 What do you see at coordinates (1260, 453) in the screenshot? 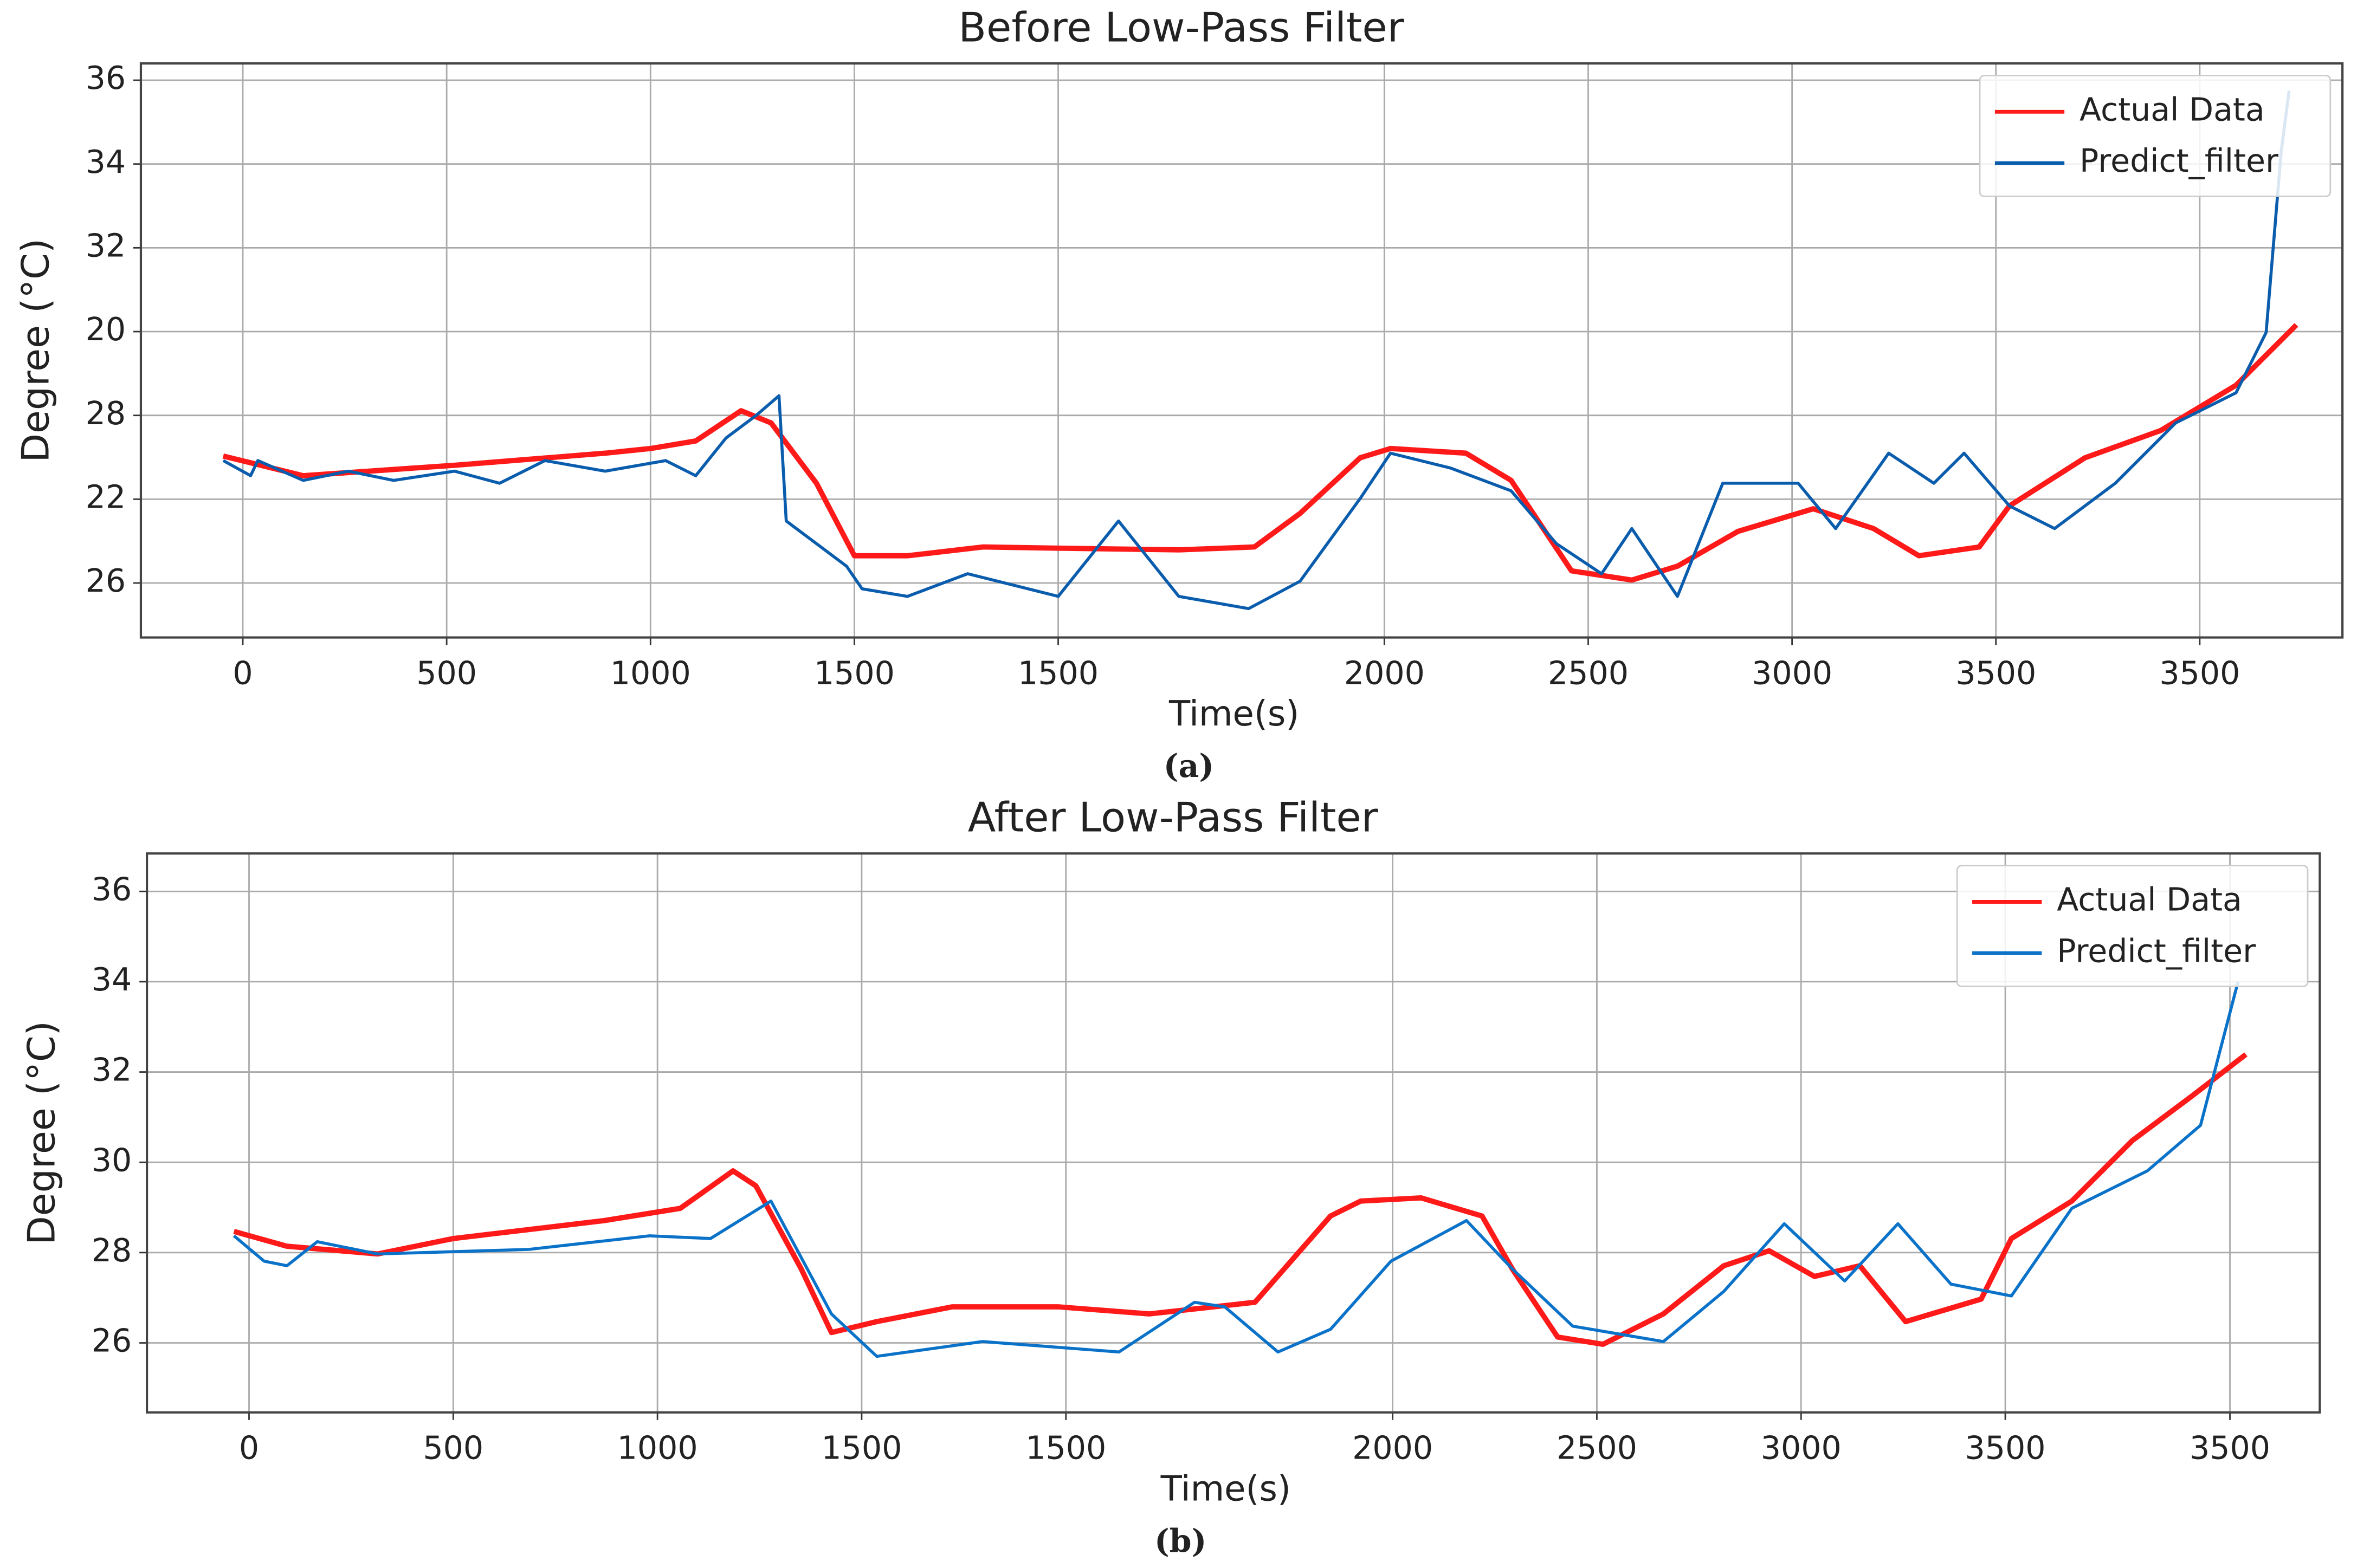
I see `series-line` at bounding box center [1260, 453].